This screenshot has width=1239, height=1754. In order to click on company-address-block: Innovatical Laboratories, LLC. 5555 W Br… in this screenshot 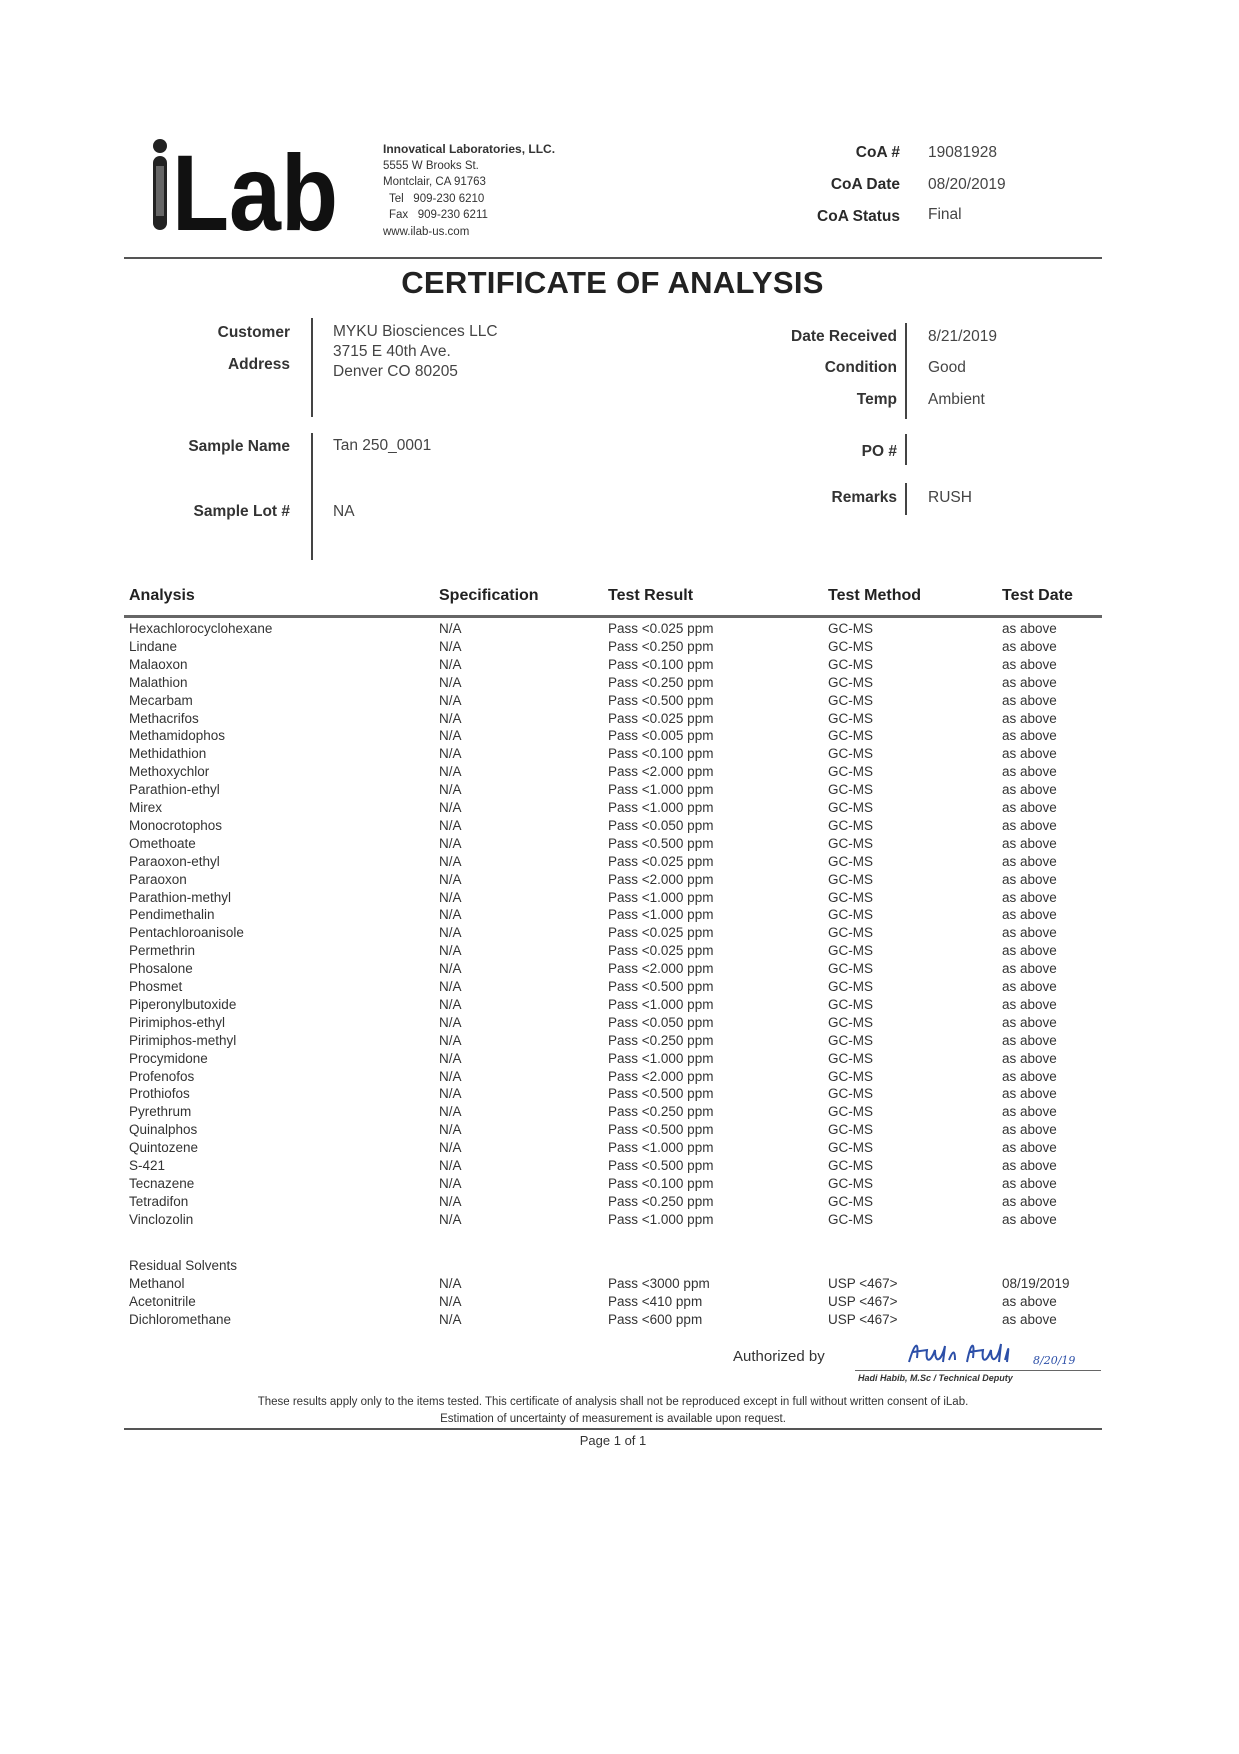, I will do `click(469, 190)`.